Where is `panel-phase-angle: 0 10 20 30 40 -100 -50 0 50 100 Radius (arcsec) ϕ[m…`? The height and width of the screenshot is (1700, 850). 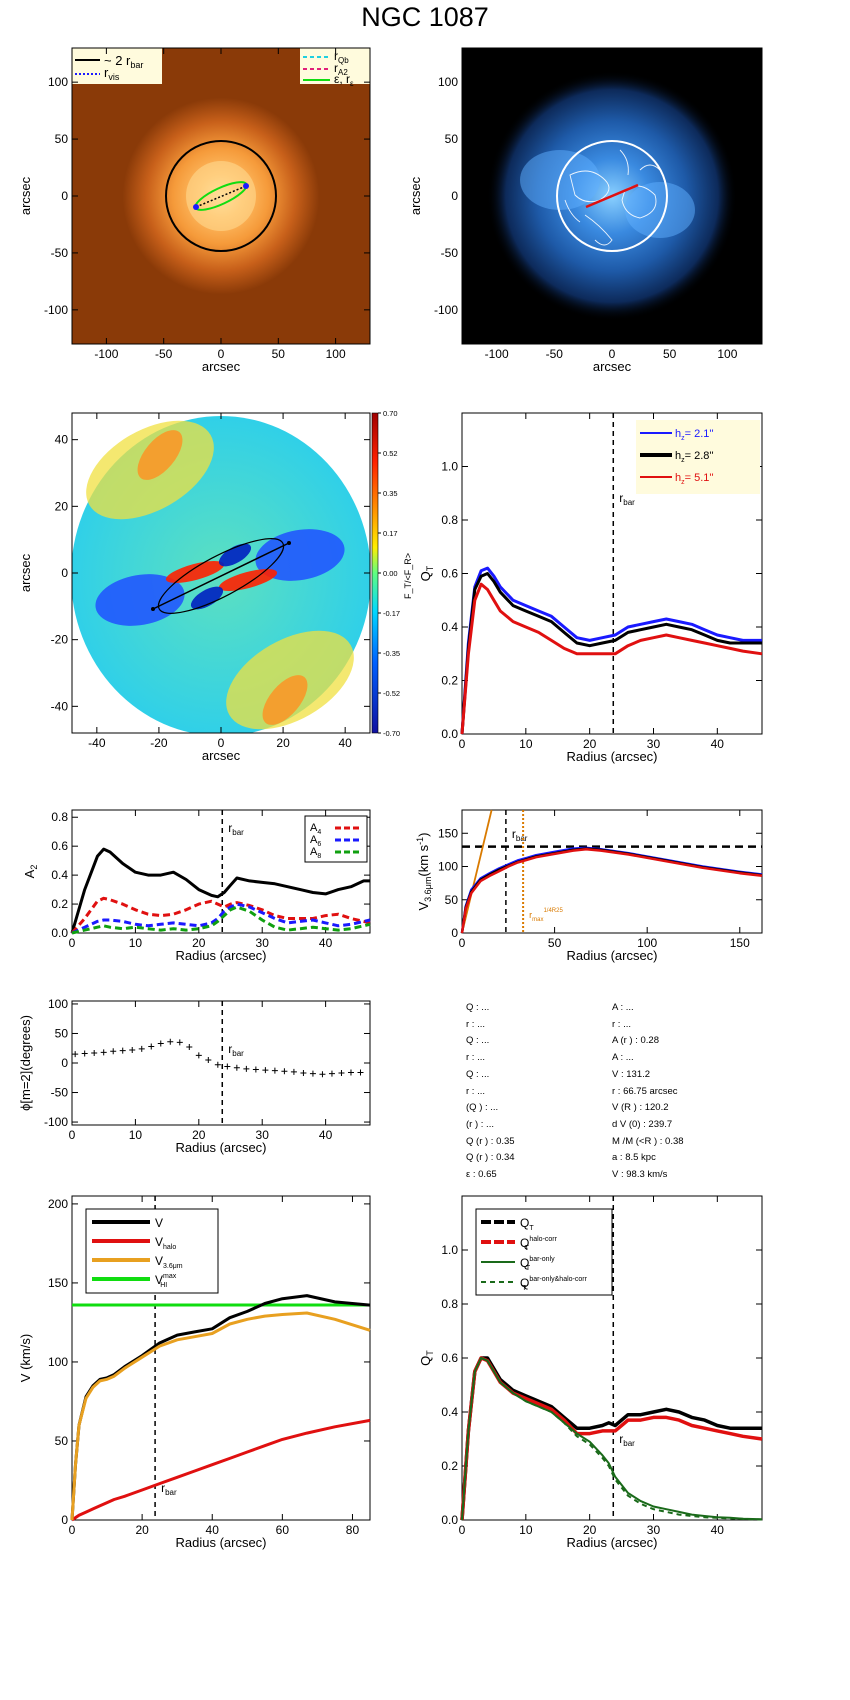
panel-phase-angle: 0 10 20 30 40 -100 -50 0 50 100 Radius (arcsec) ϕ[m… is located at coordinates (194, 1076).